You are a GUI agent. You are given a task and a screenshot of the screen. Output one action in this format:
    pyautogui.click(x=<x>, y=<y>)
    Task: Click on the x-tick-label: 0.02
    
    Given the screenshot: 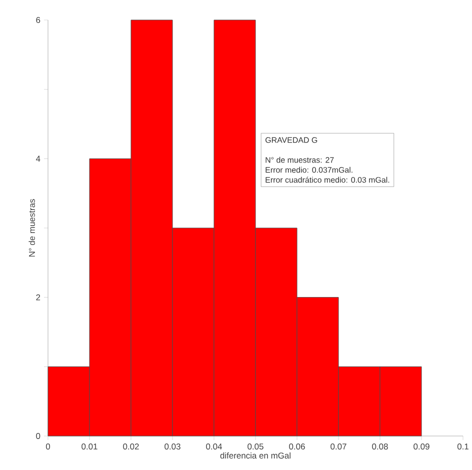 What is the action you would take?
    pyautogui.click(x=131, y=447)
    